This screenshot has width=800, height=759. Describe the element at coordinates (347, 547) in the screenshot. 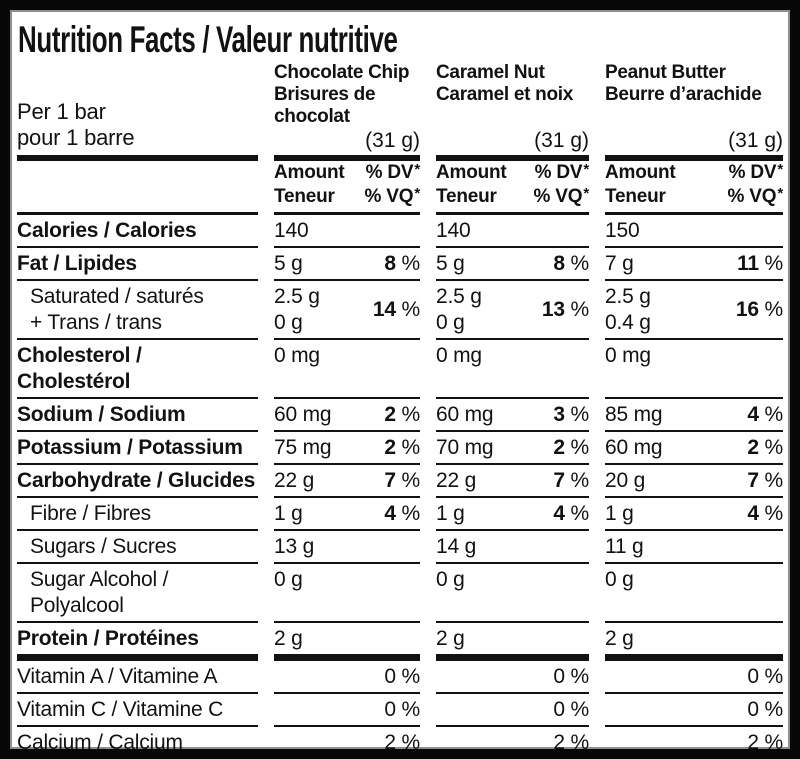

I see `value-cell: 13 g` at that location.